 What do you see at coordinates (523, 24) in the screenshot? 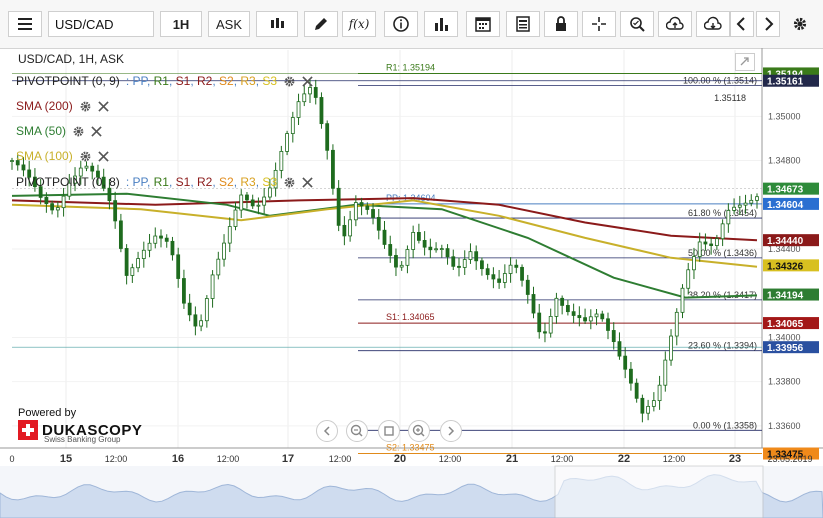
I see `news-button` at bounding box center [523, 24].